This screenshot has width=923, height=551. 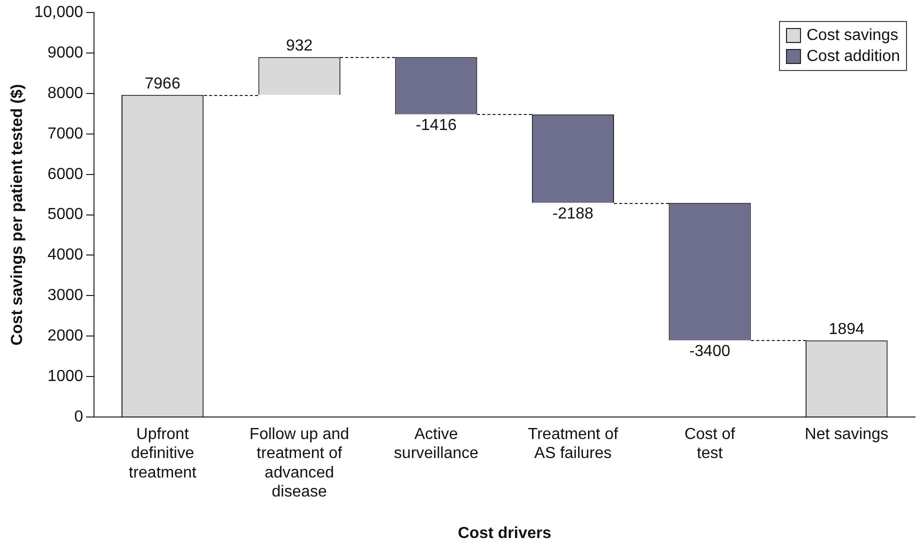 I want to click on y-tick-label: 3000, so click(x=66, y=295).